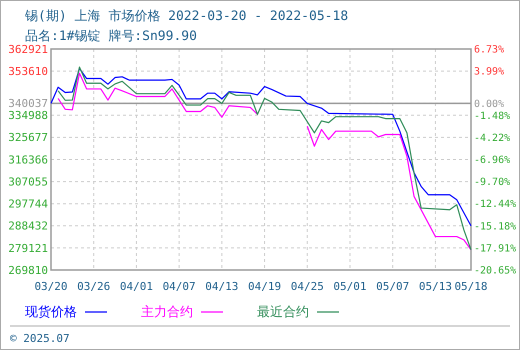  I want to click on y2-tick-label: 6.73%, so click(489, 50).